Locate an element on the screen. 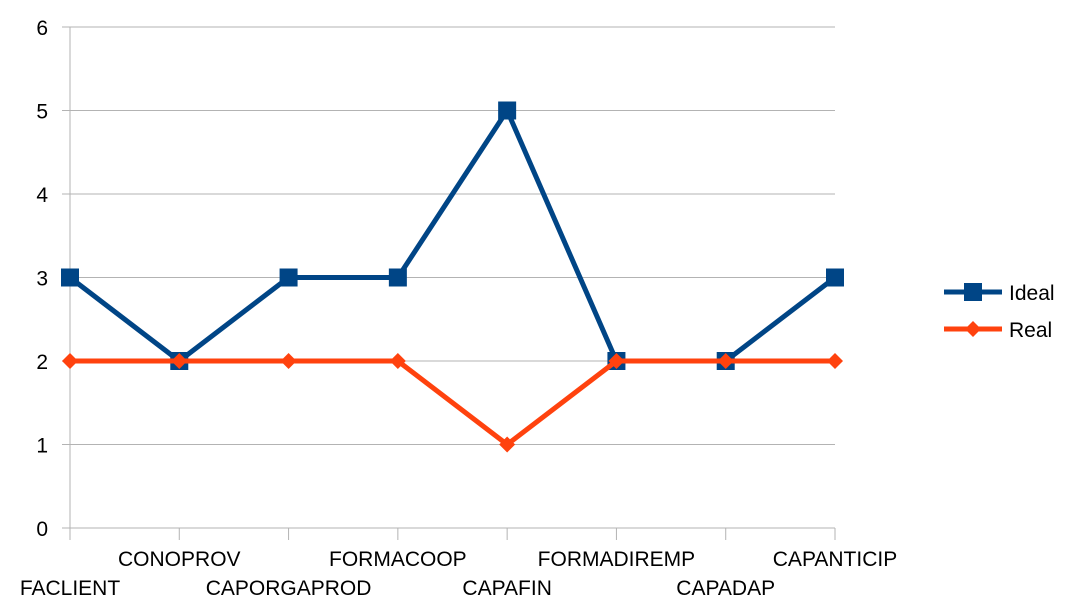 The height and width of the screenshot is (604, 1069). x-tick-label: FACLIENT is located at coordinates (70, 588).